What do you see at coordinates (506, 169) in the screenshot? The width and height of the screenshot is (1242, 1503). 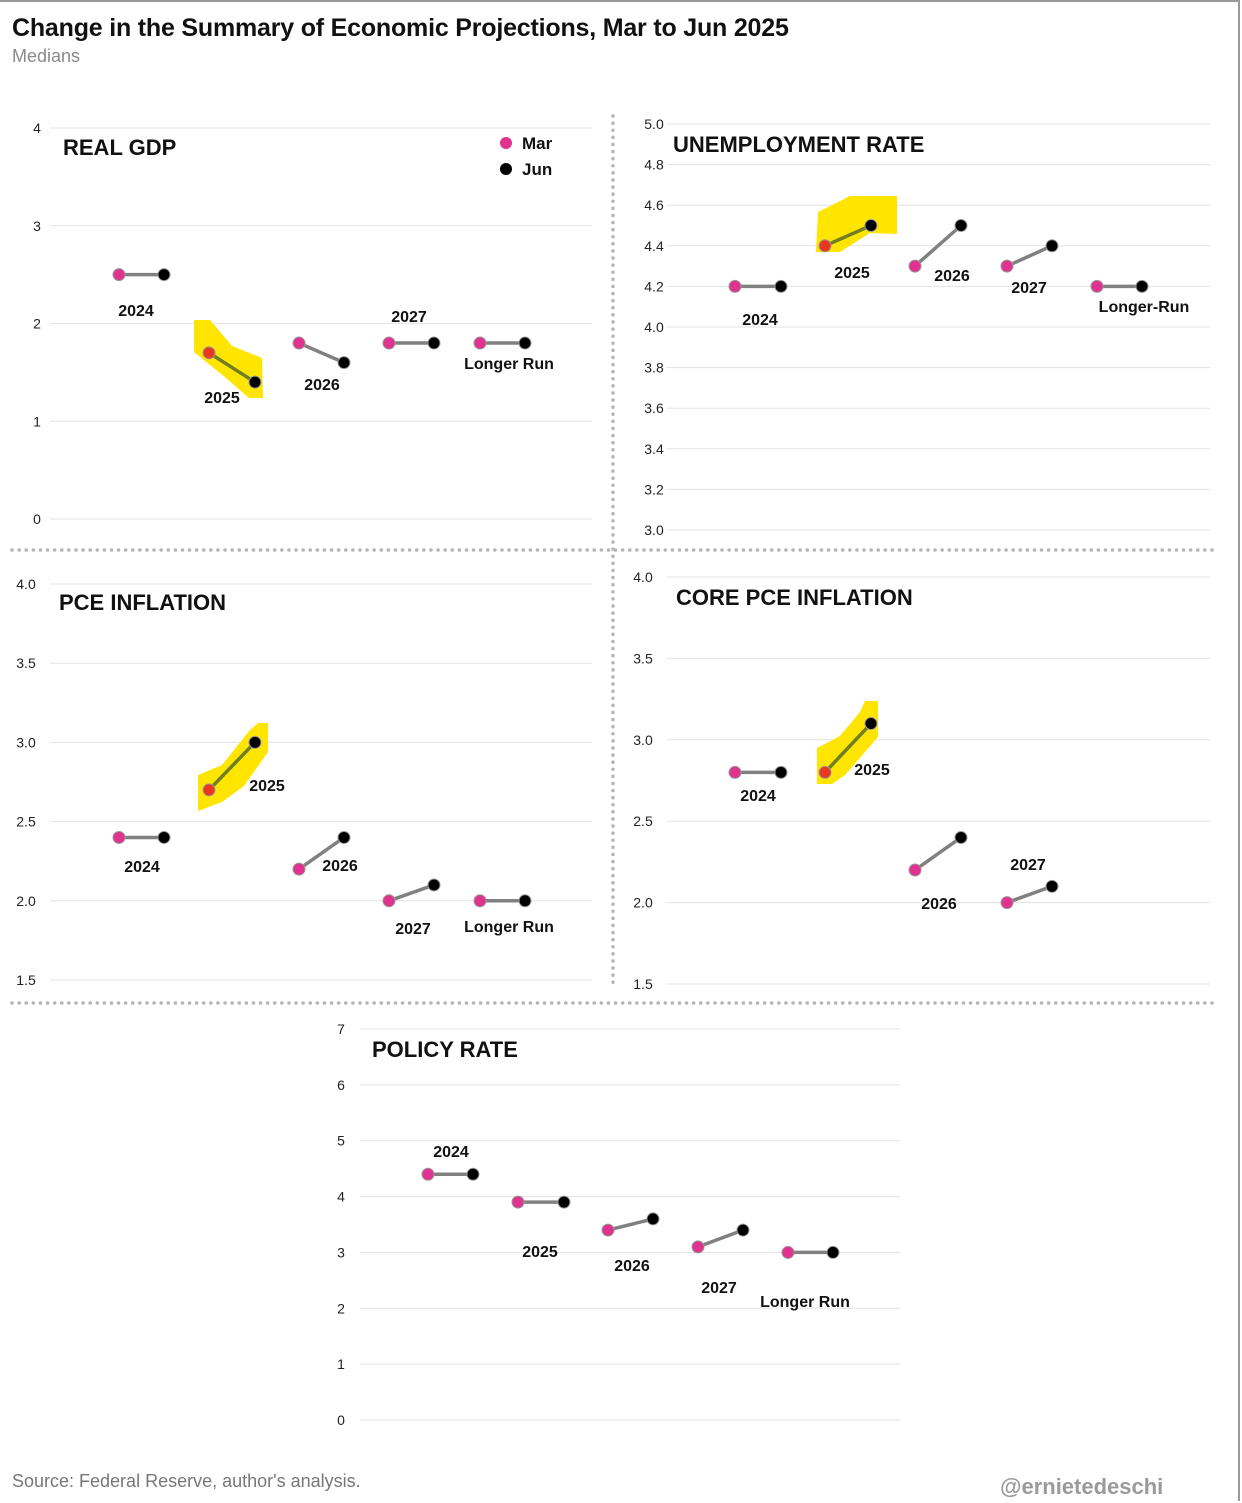 I see `legend-marker-jun` at bounding box center [506, 169].